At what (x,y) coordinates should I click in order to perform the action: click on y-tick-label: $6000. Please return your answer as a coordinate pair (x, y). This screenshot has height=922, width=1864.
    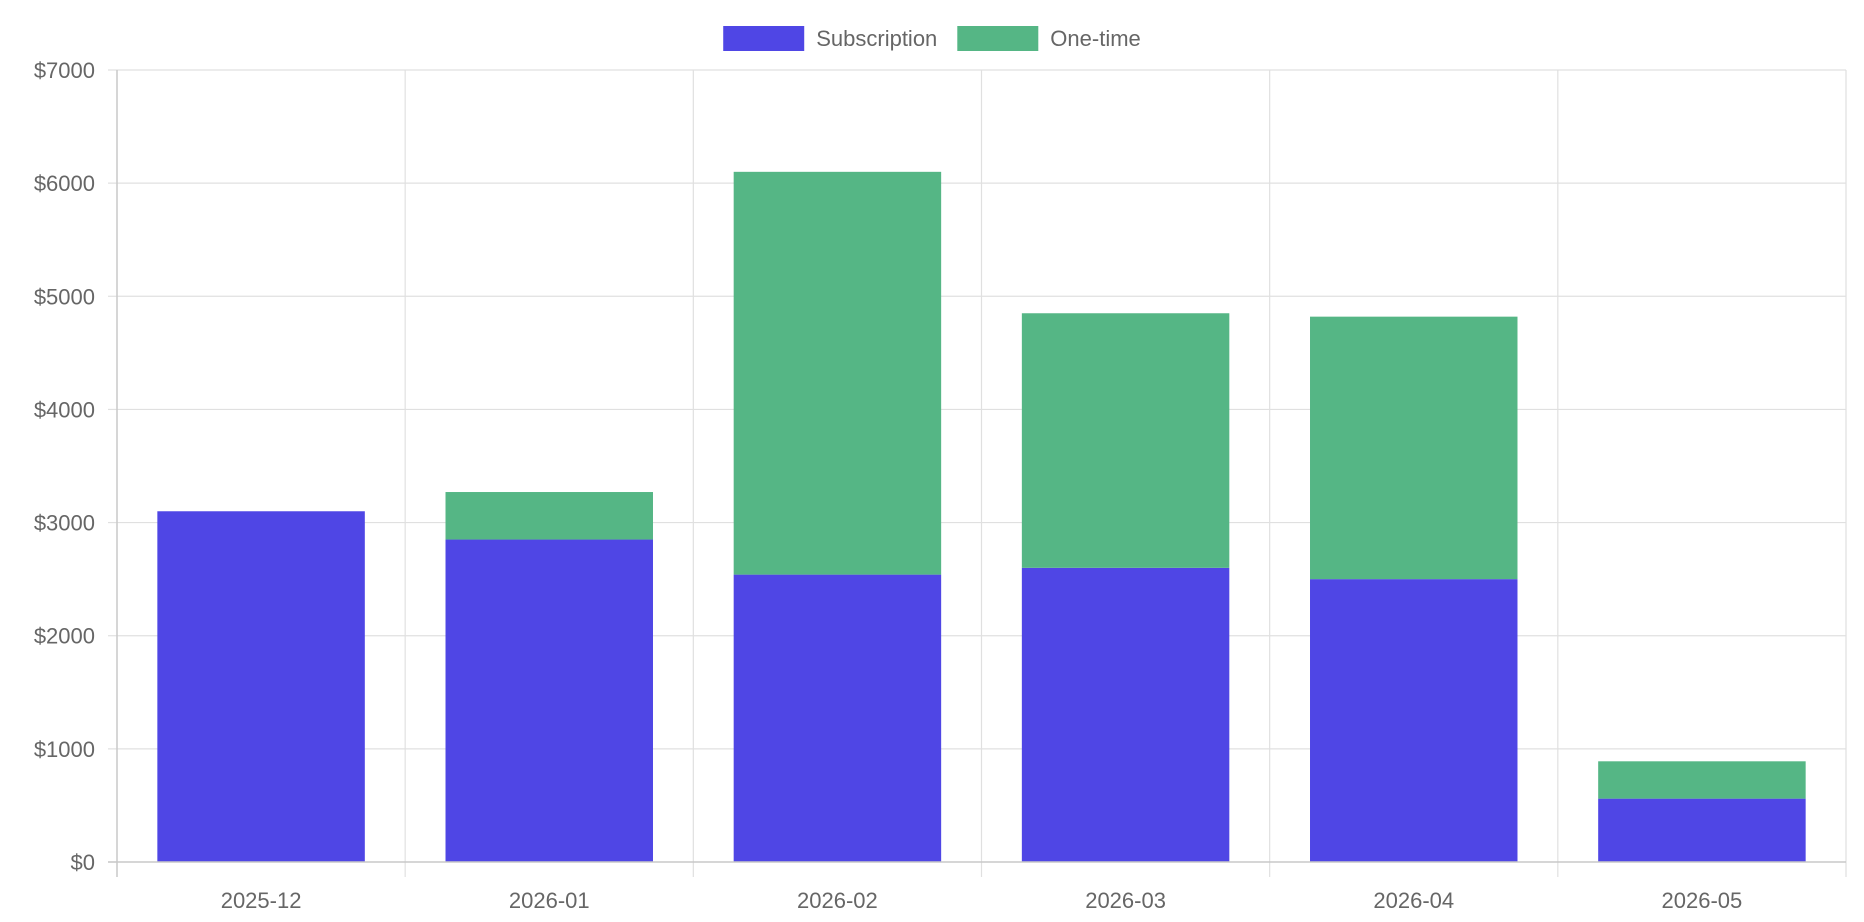
    Looking at the image, I should click on (64, 183).